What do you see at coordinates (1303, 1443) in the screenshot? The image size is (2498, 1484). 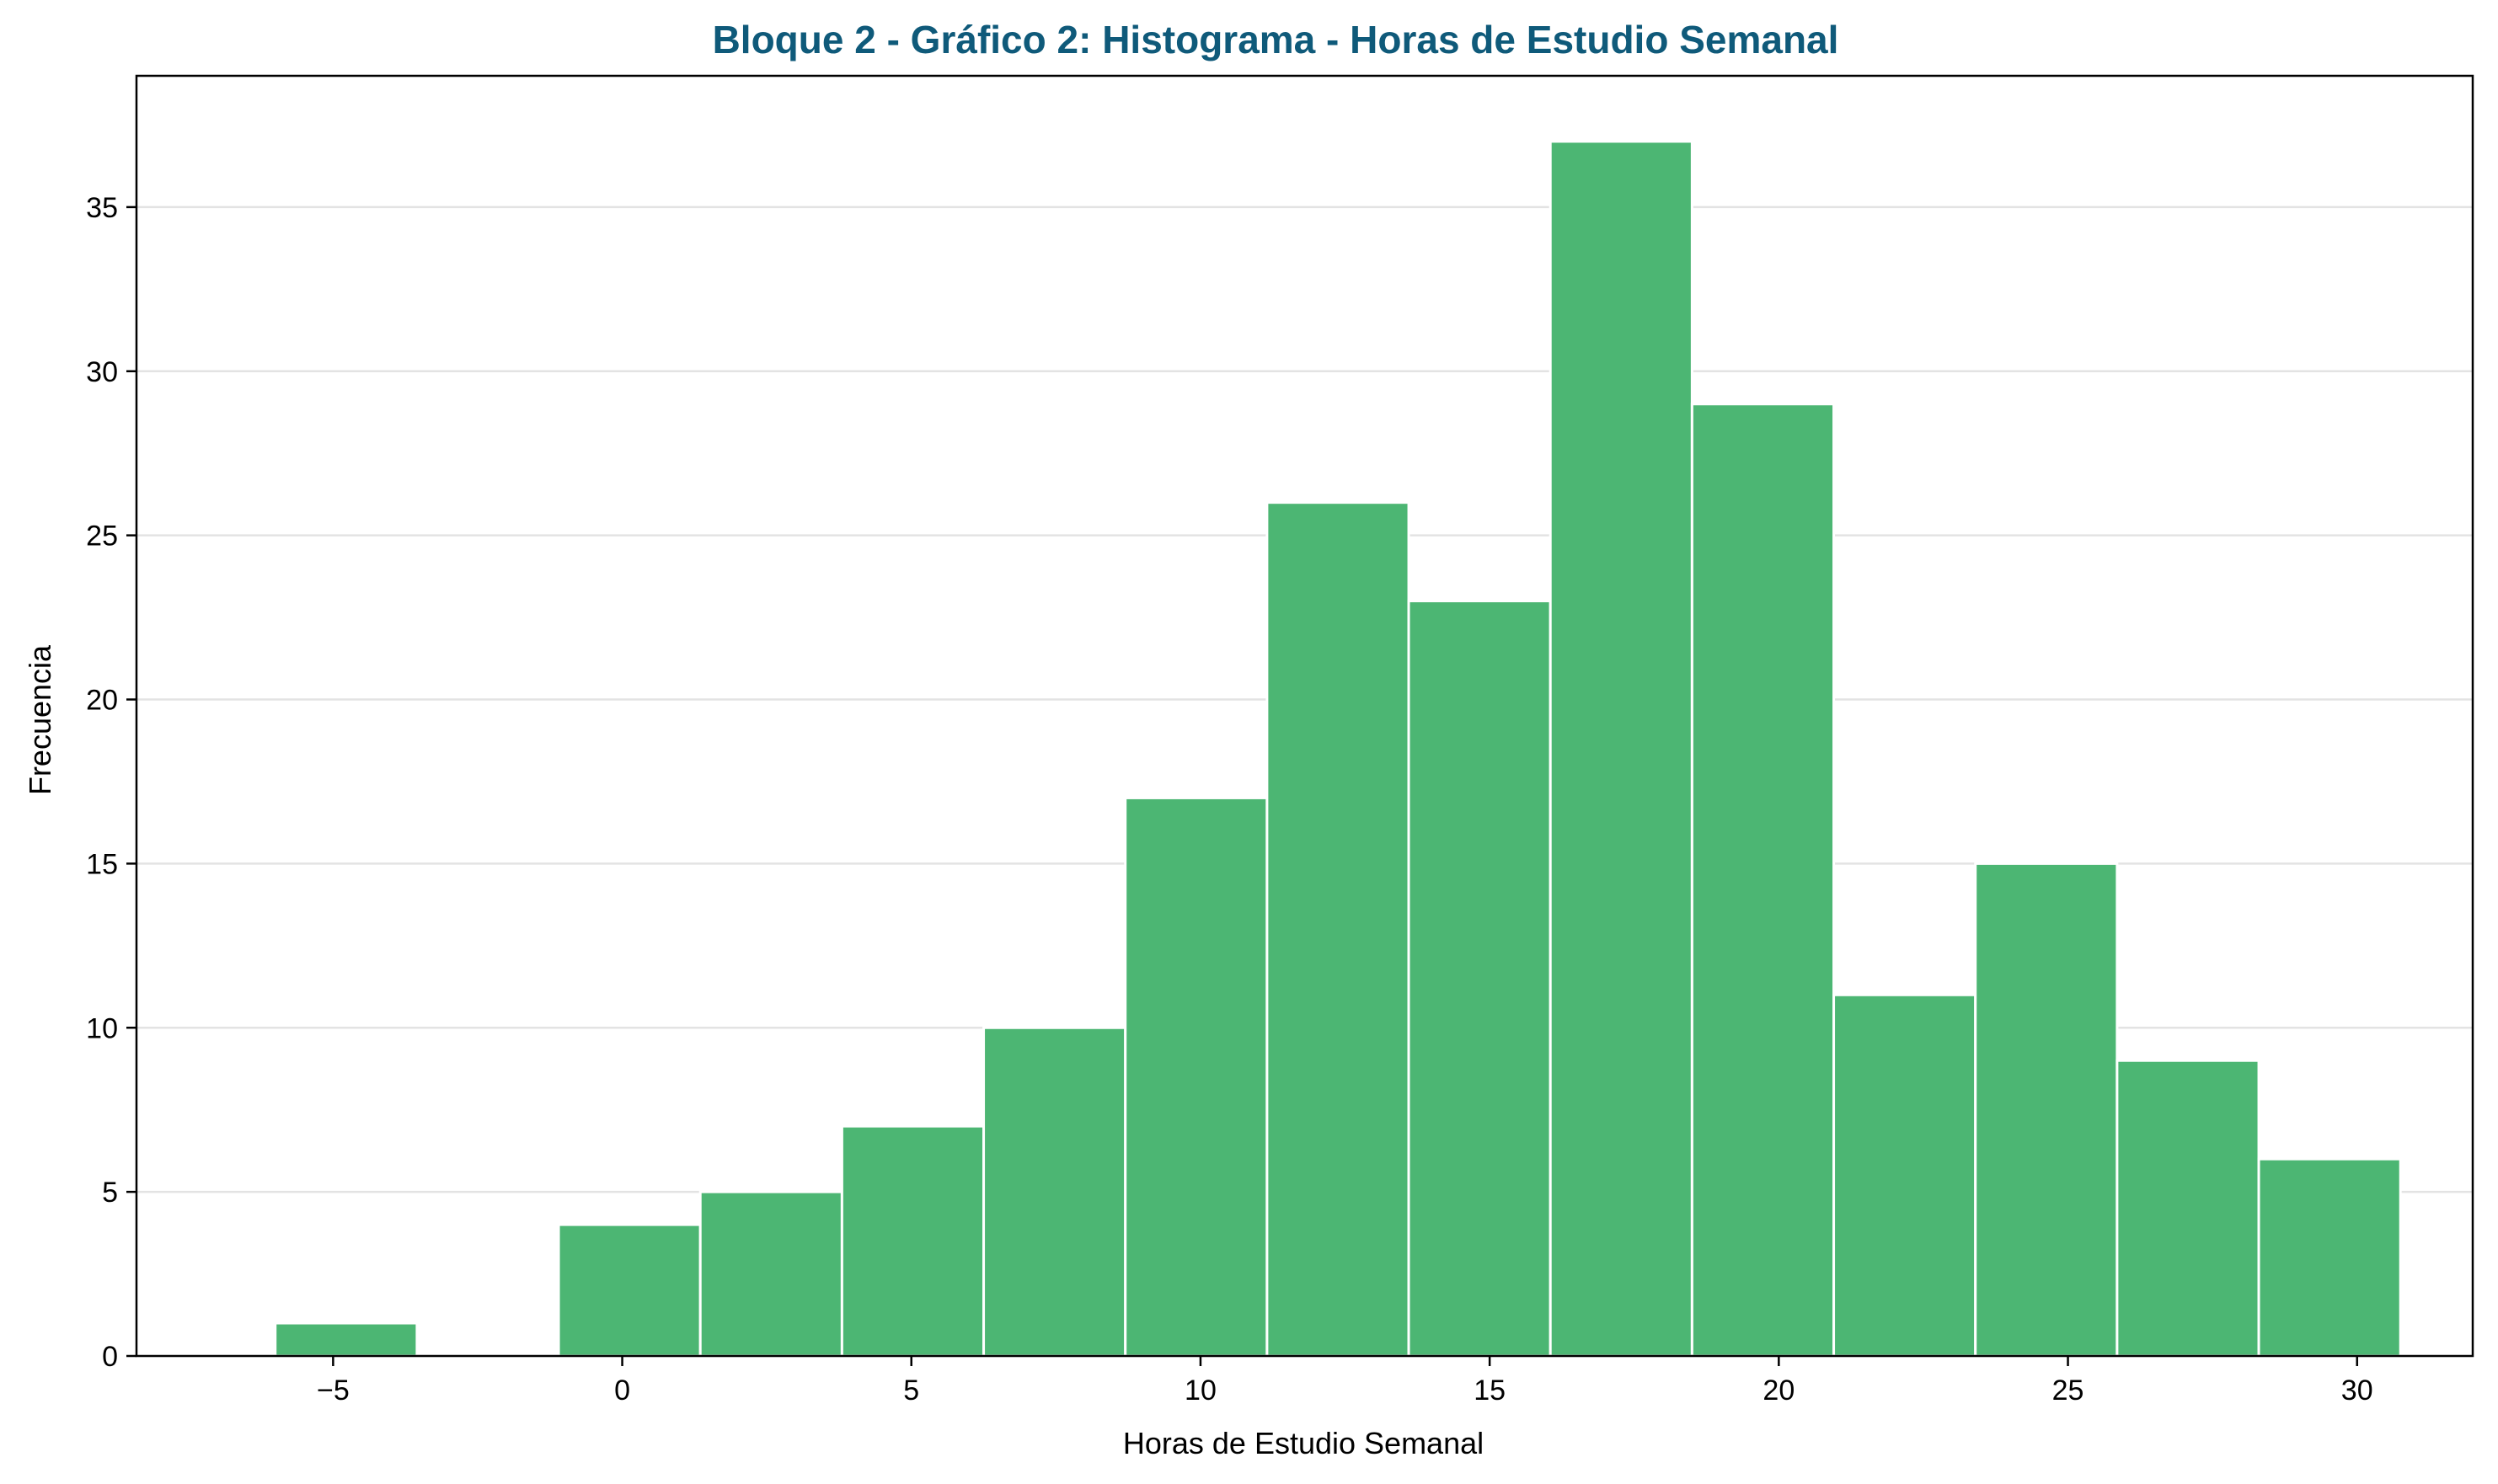 I see `x-axis-label: Horas de Estudio Semanal` at bounding box center [1303, 1443].